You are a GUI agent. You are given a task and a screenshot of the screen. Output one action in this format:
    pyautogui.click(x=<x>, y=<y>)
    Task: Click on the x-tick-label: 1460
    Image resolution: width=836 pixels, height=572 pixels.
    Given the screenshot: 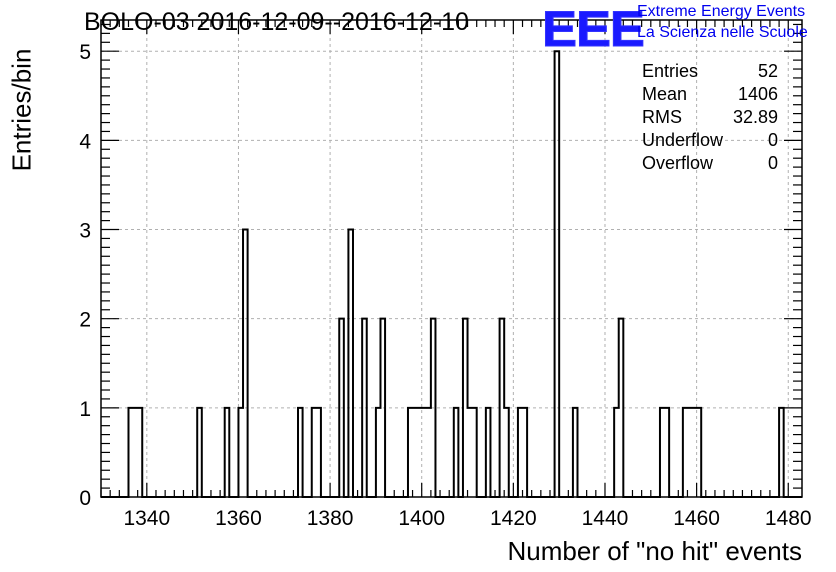 What is the action you would take?
    pyautogui.click(x=696, y=518)
    